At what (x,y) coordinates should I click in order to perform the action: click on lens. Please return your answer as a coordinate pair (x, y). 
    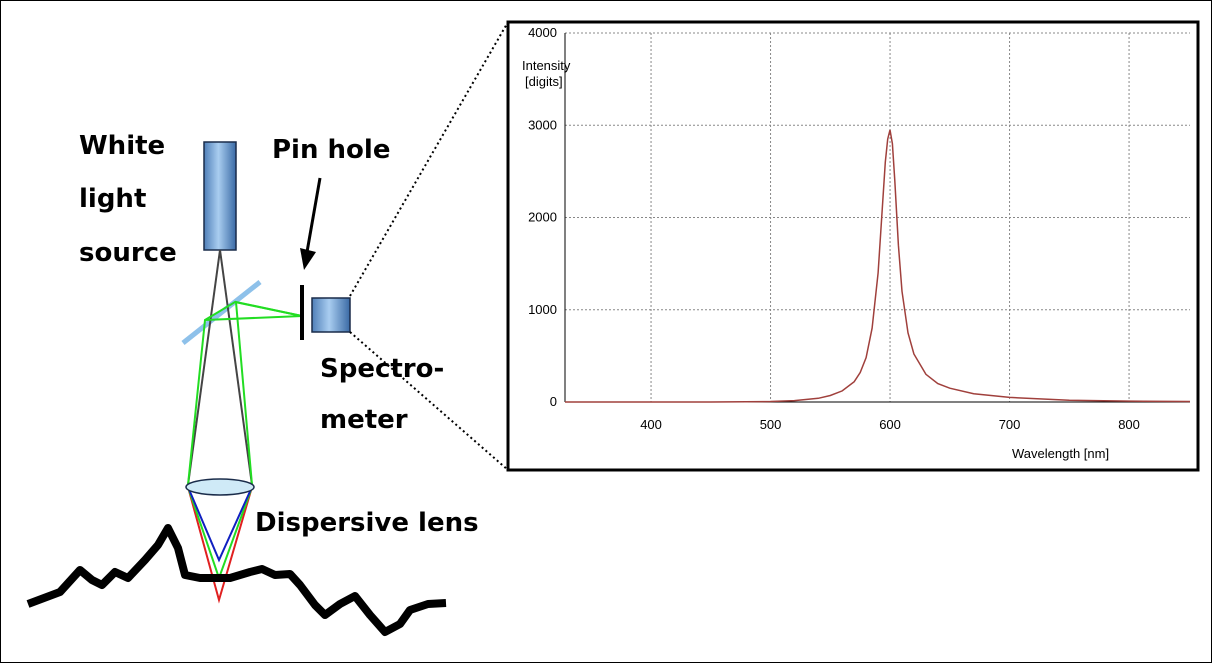
    Looking at the image, I should click on (220, 487).